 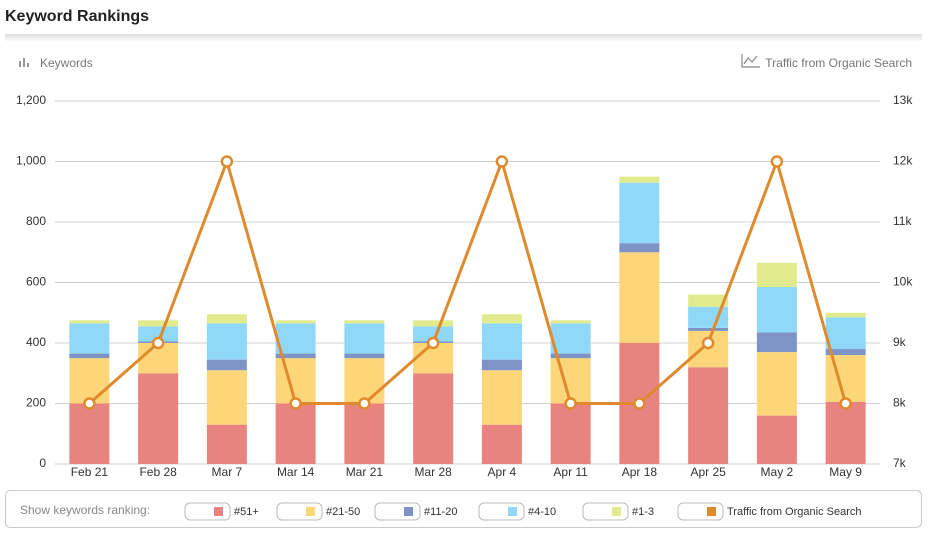 I want to click on x-tick-label: Apr 4, so click(x=502, y=472).